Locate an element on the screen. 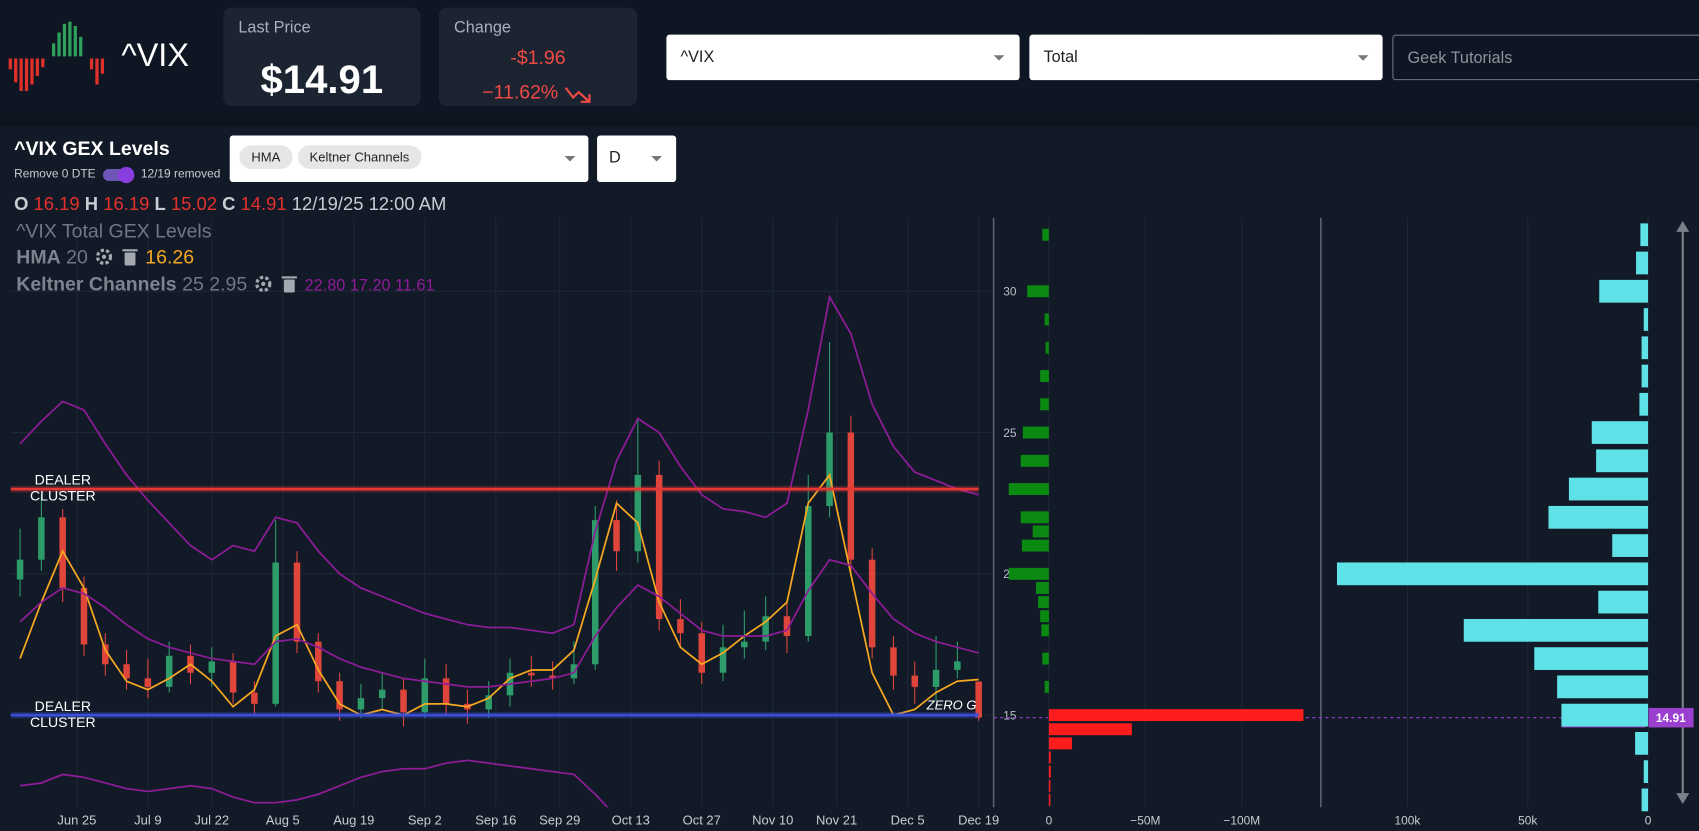  x-tick-label: Oct 27 is located at coordinates (702, 820).